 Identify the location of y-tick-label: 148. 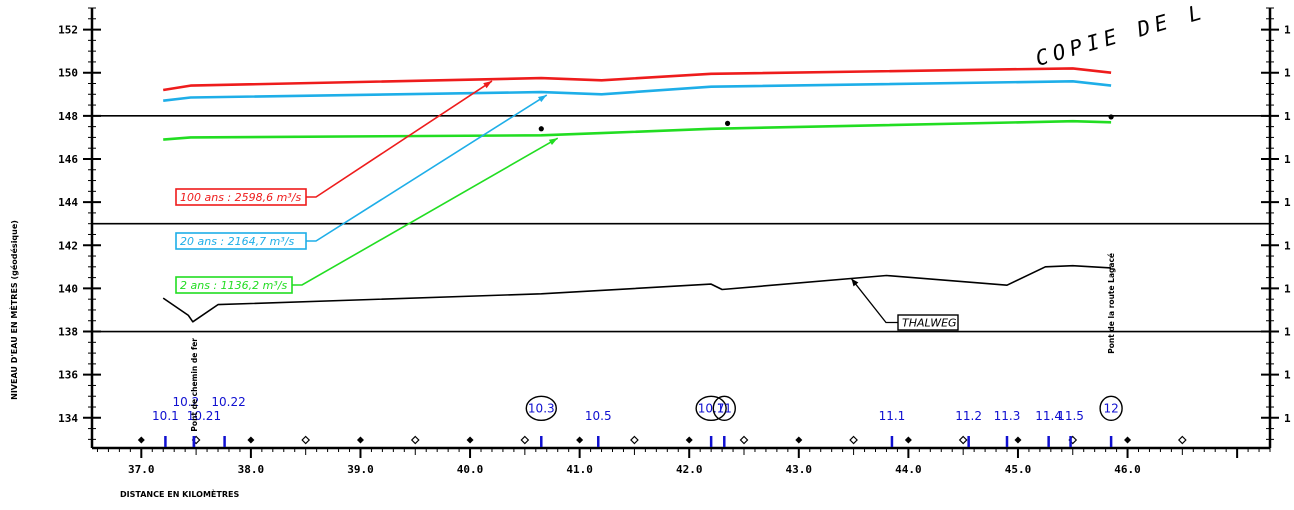
(68, 116).